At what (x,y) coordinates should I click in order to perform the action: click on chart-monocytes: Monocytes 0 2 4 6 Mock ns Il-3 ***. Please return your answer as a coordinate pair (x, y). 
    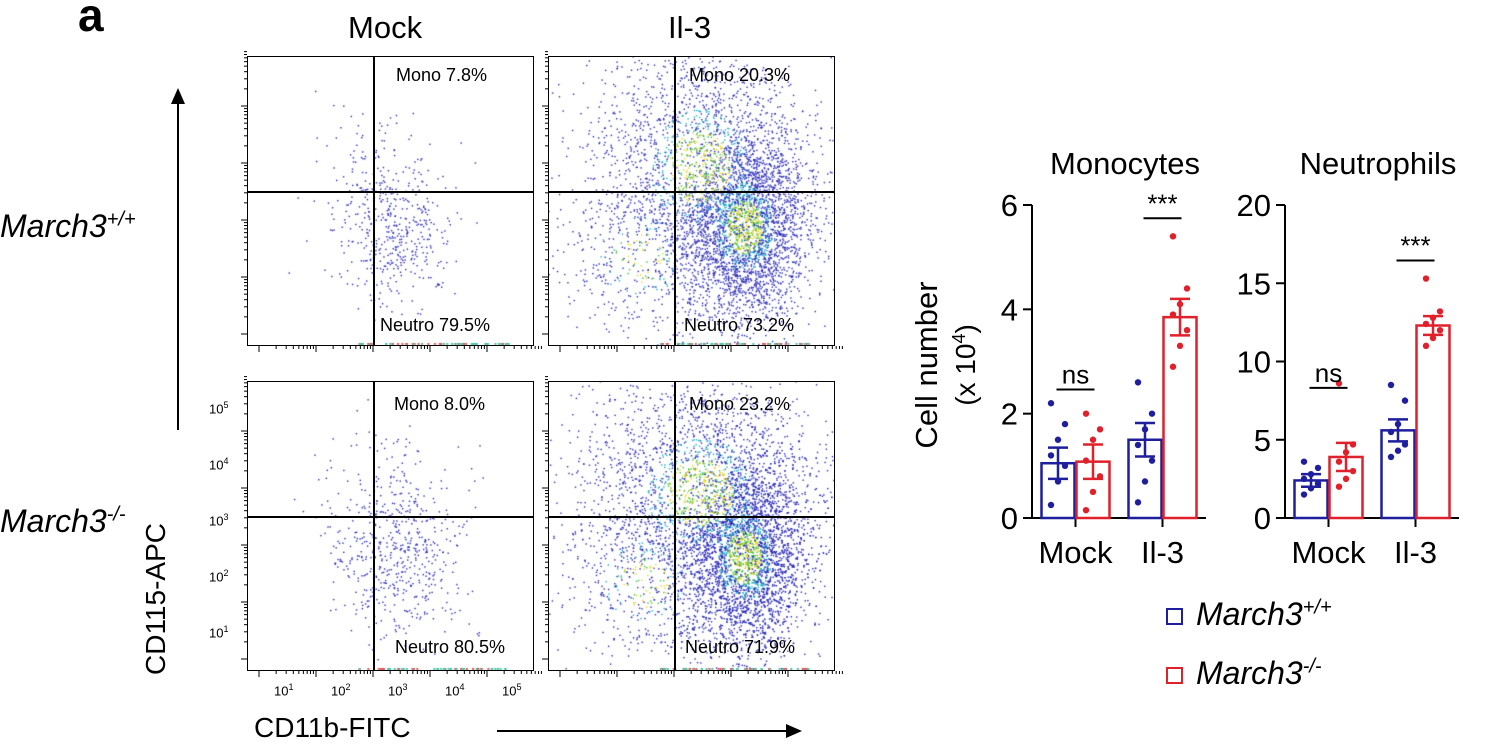
    Looking at the image, I should click on (1103, 358).